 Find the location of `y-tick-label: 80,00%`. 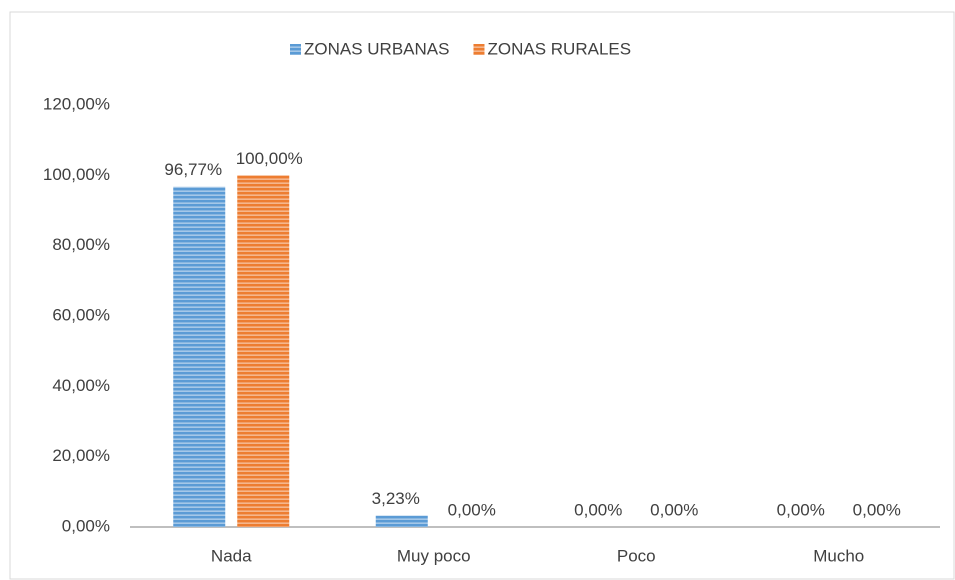

y-tick-label: 80,00% is located at coordinates (81, 244).